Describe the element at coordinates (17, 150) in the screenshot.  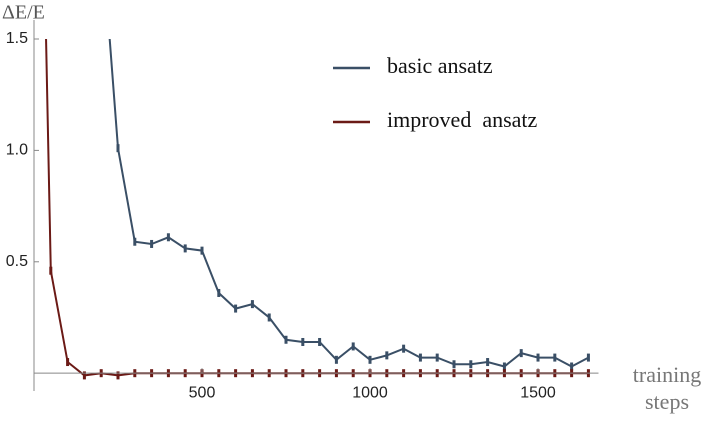
I see `y-tick-label: 1.0` at that location.